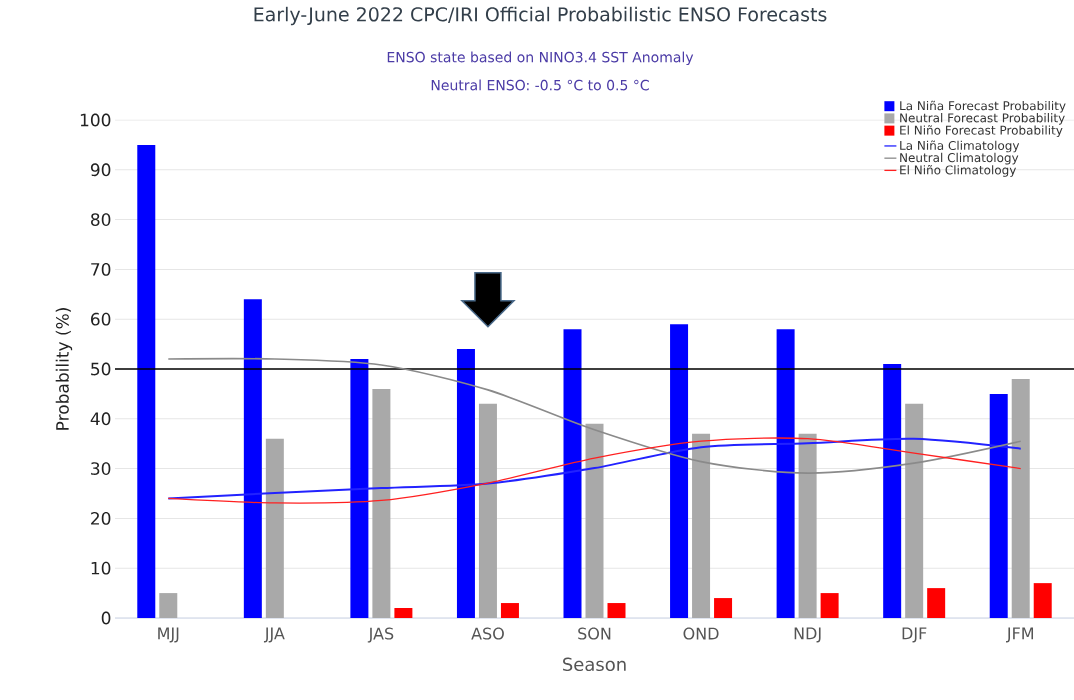 Image resolution: width=1074 pixels, height=700 pixels. I want to click on y-tick-label: 20, so click(101, 518).